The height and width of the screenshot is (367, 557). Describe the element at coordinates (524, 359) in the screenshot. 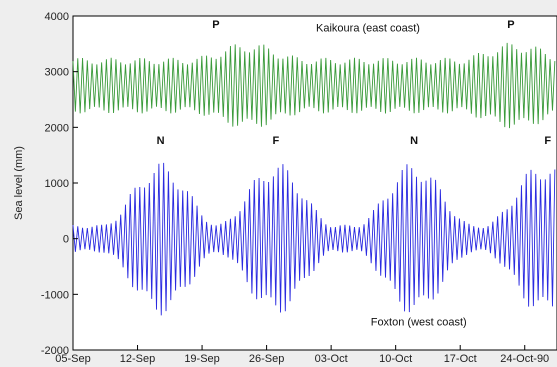

I see `x-tick-label: 24-Oct-90` at that location.